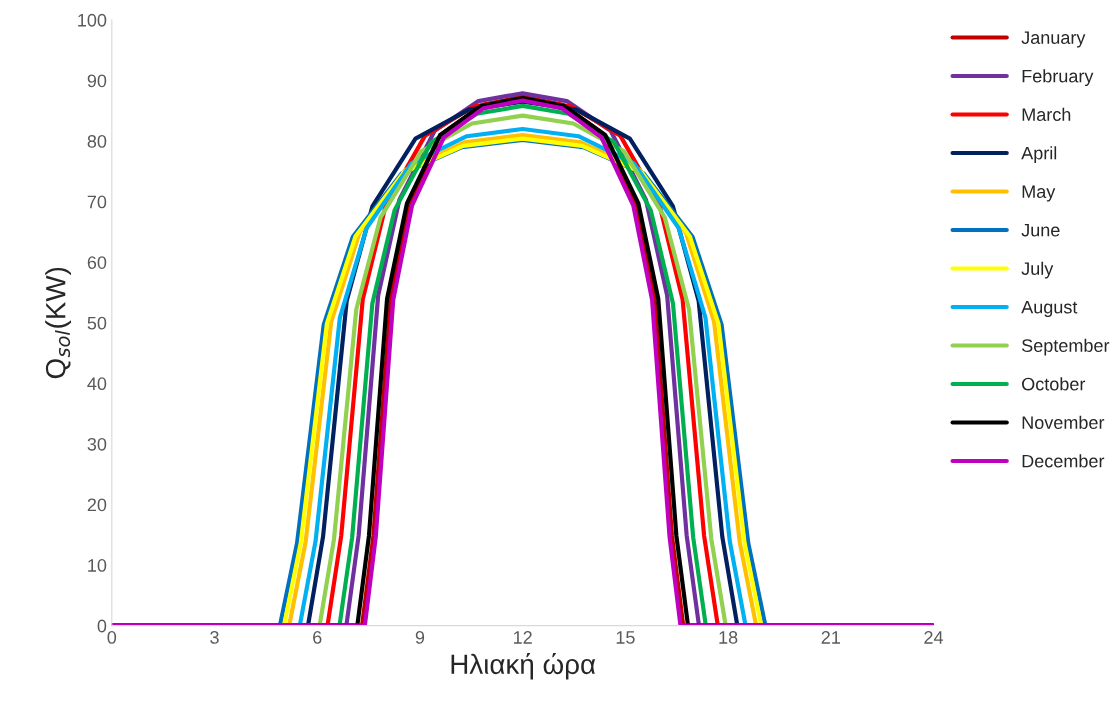 The width and height of the screenshot is (1118, 711). What do you see at coordinates (420, 637) in the screenshot?
I see `x-tick-label: 9` at bounding box center [420, 637].